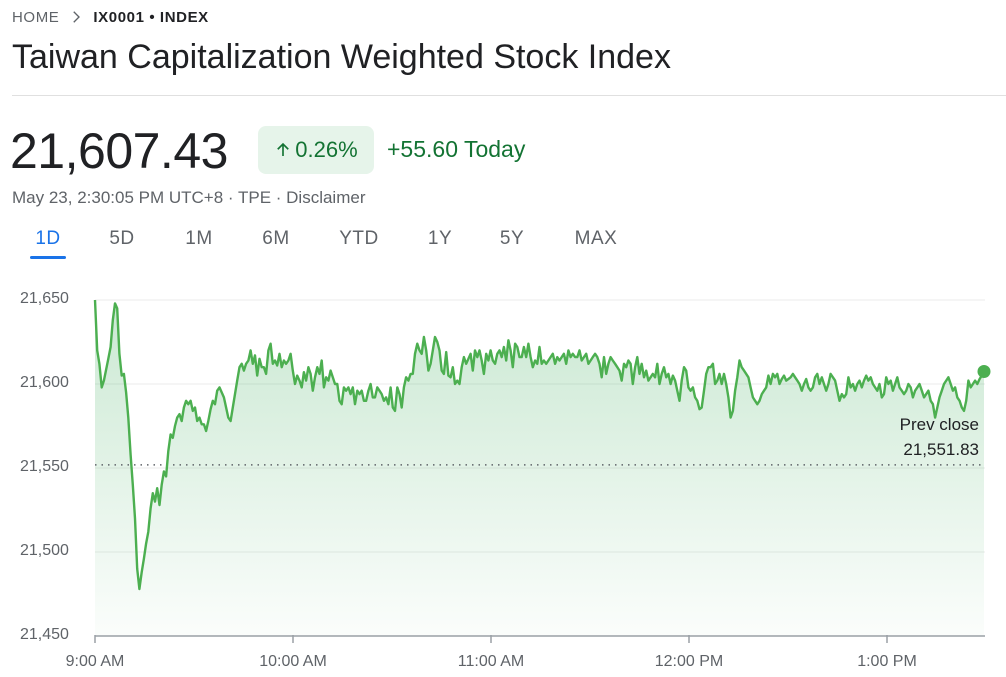 Image resolution: width=1006 pixels, height=677 pixels. Describe the element at coordinates (44, 382) in the screenshot. I see `y-tick-label: 21,600` at that location.